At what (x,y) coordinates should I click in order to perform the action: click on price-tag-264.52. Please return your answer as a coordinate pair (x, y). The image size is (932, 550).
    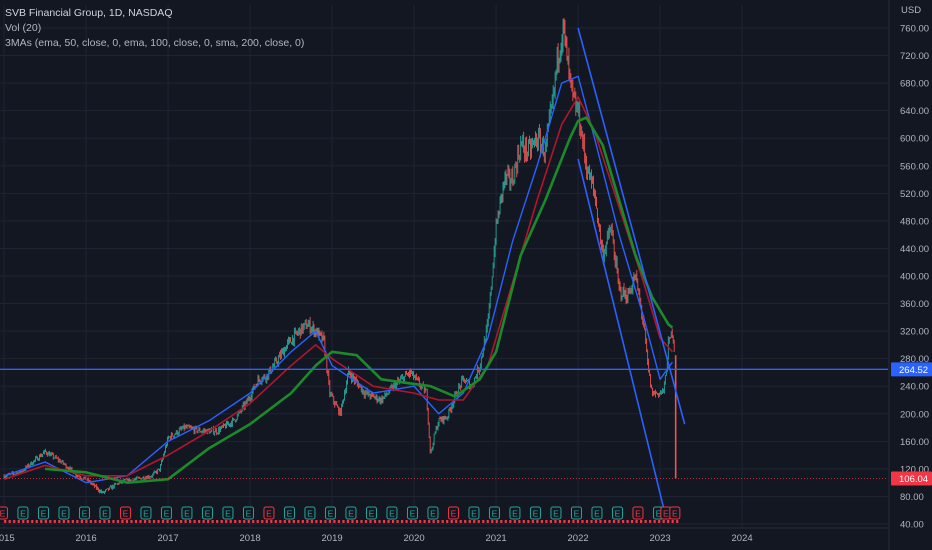
    Looking at the image, I should click on (911, 369).